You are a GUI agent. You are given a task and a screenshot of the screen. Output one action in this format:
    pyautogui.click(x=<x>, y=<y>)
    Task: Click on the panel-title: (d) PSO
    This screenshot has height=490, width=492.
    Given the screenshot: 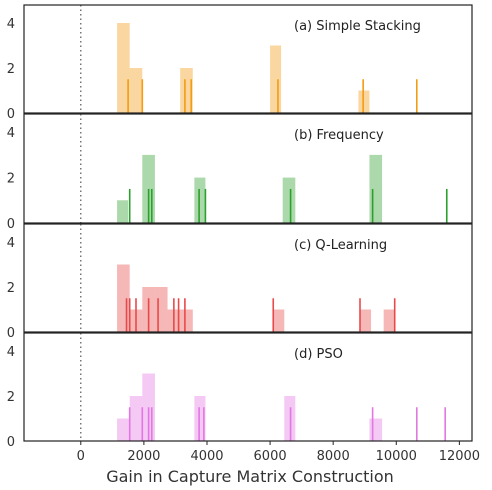 What is the action you would take?
    pyautogui.click(x=318, y=354)
    